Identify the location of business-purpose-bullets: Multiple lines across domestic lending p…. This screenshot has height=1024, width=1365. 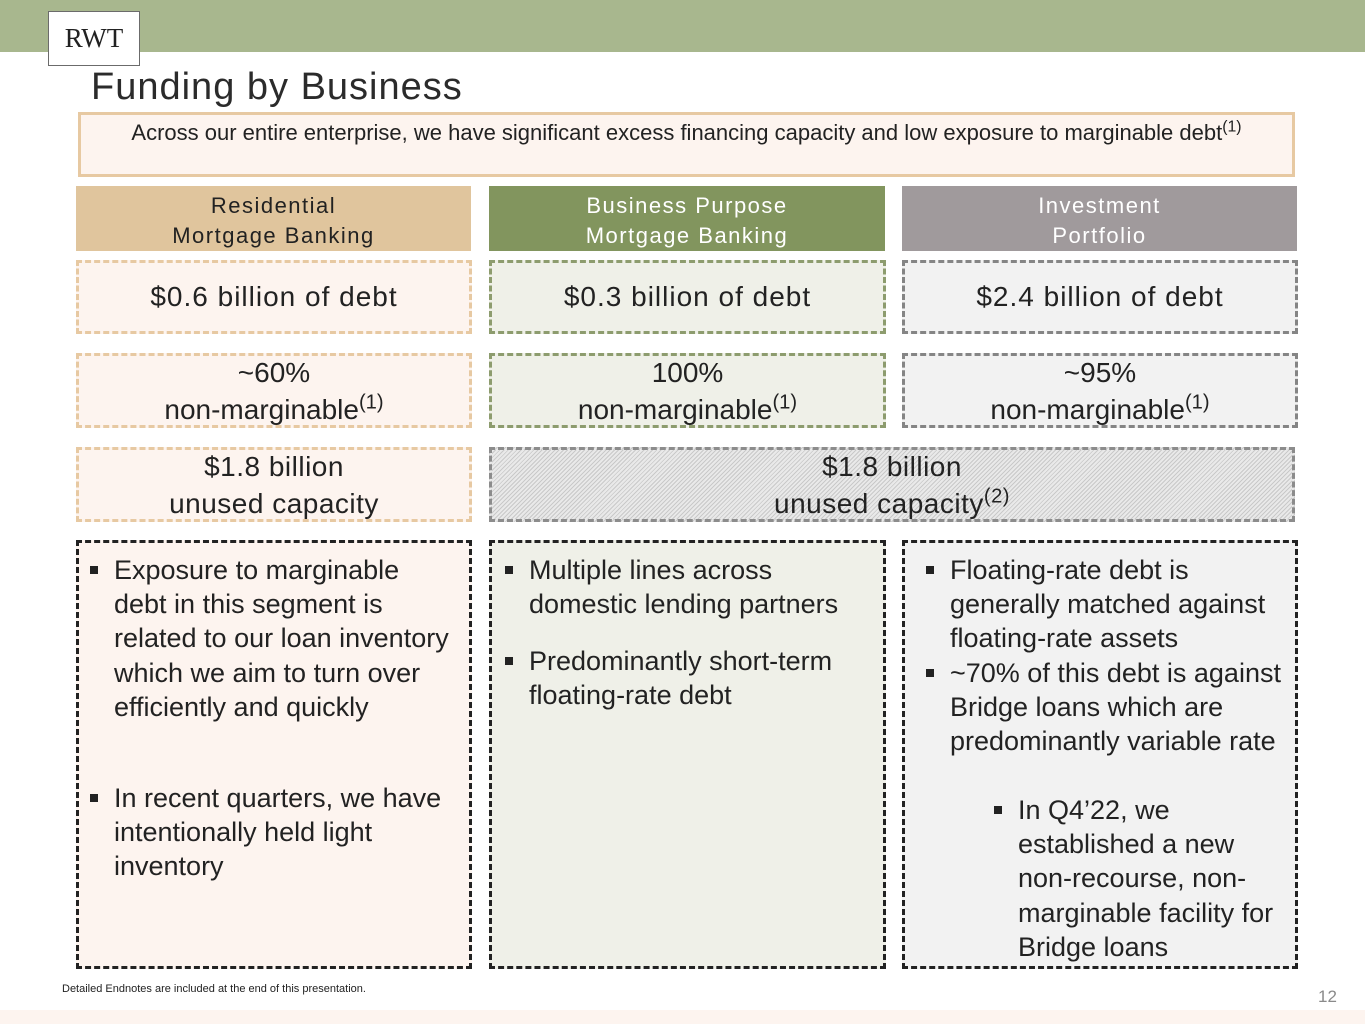
(687, 754).